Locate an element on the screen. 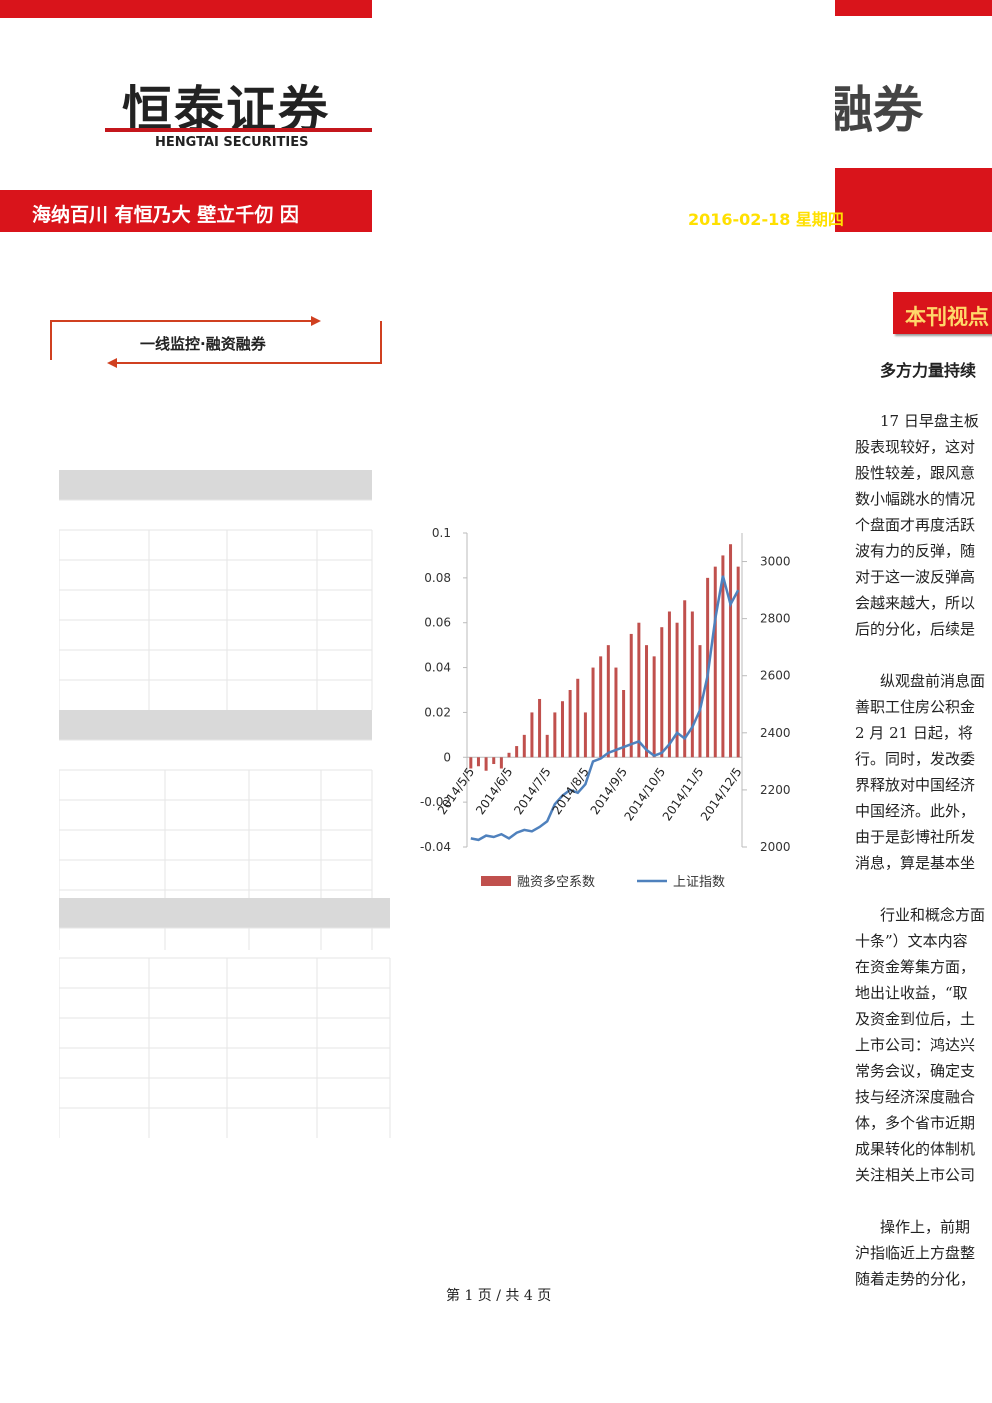  logo-en: HENGTAI SECURITIES is located at coordinates (232, 142).